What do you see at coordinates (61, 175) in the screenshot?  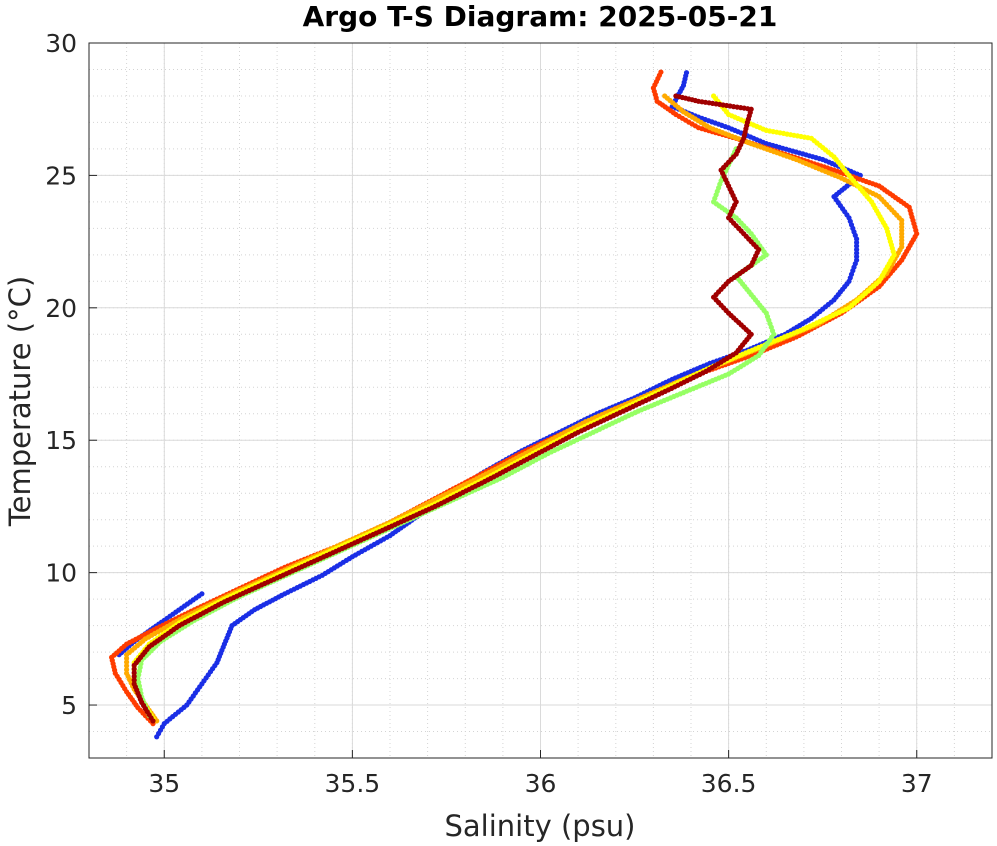 I see `y-tick-label: 25` at bounding box center [61, 175].